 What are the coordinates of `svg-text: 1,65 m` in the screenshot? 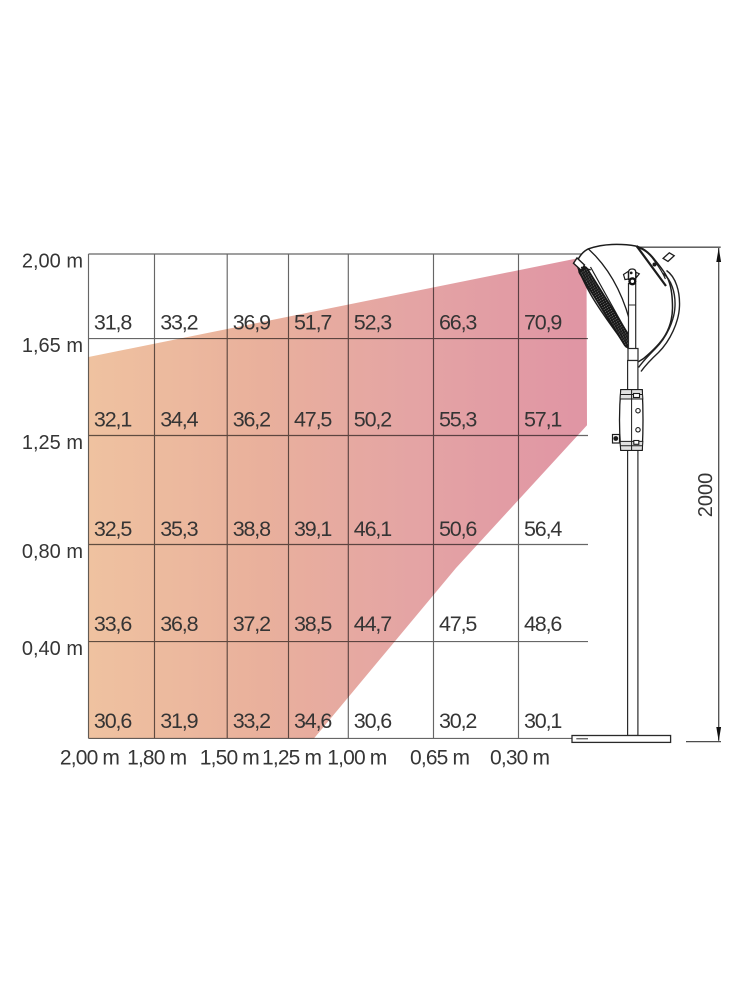 It's located at (52, 346).